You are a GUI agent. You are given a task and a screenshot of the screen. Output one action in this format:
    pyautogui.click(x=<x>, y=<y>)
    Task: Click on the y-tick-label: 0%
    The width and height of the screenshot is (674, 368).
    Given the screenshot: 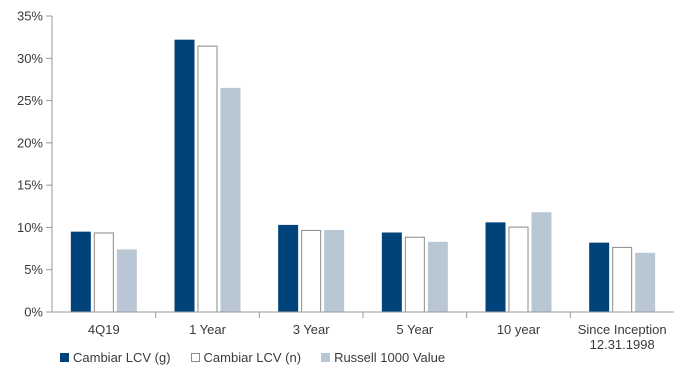 What is the action you would take?
    pyautogui.click(x=33, y=312)
    